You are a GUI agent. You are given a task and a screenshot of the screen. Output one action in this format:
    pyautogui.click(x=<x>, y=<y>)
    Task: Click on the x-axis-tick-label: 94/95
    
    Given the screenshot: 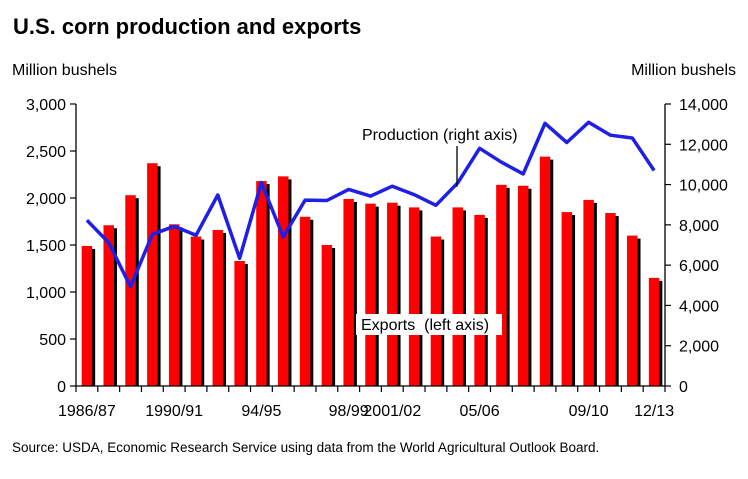 What is the action you would take?
    pyautogui.click(x=261, y=411)
    